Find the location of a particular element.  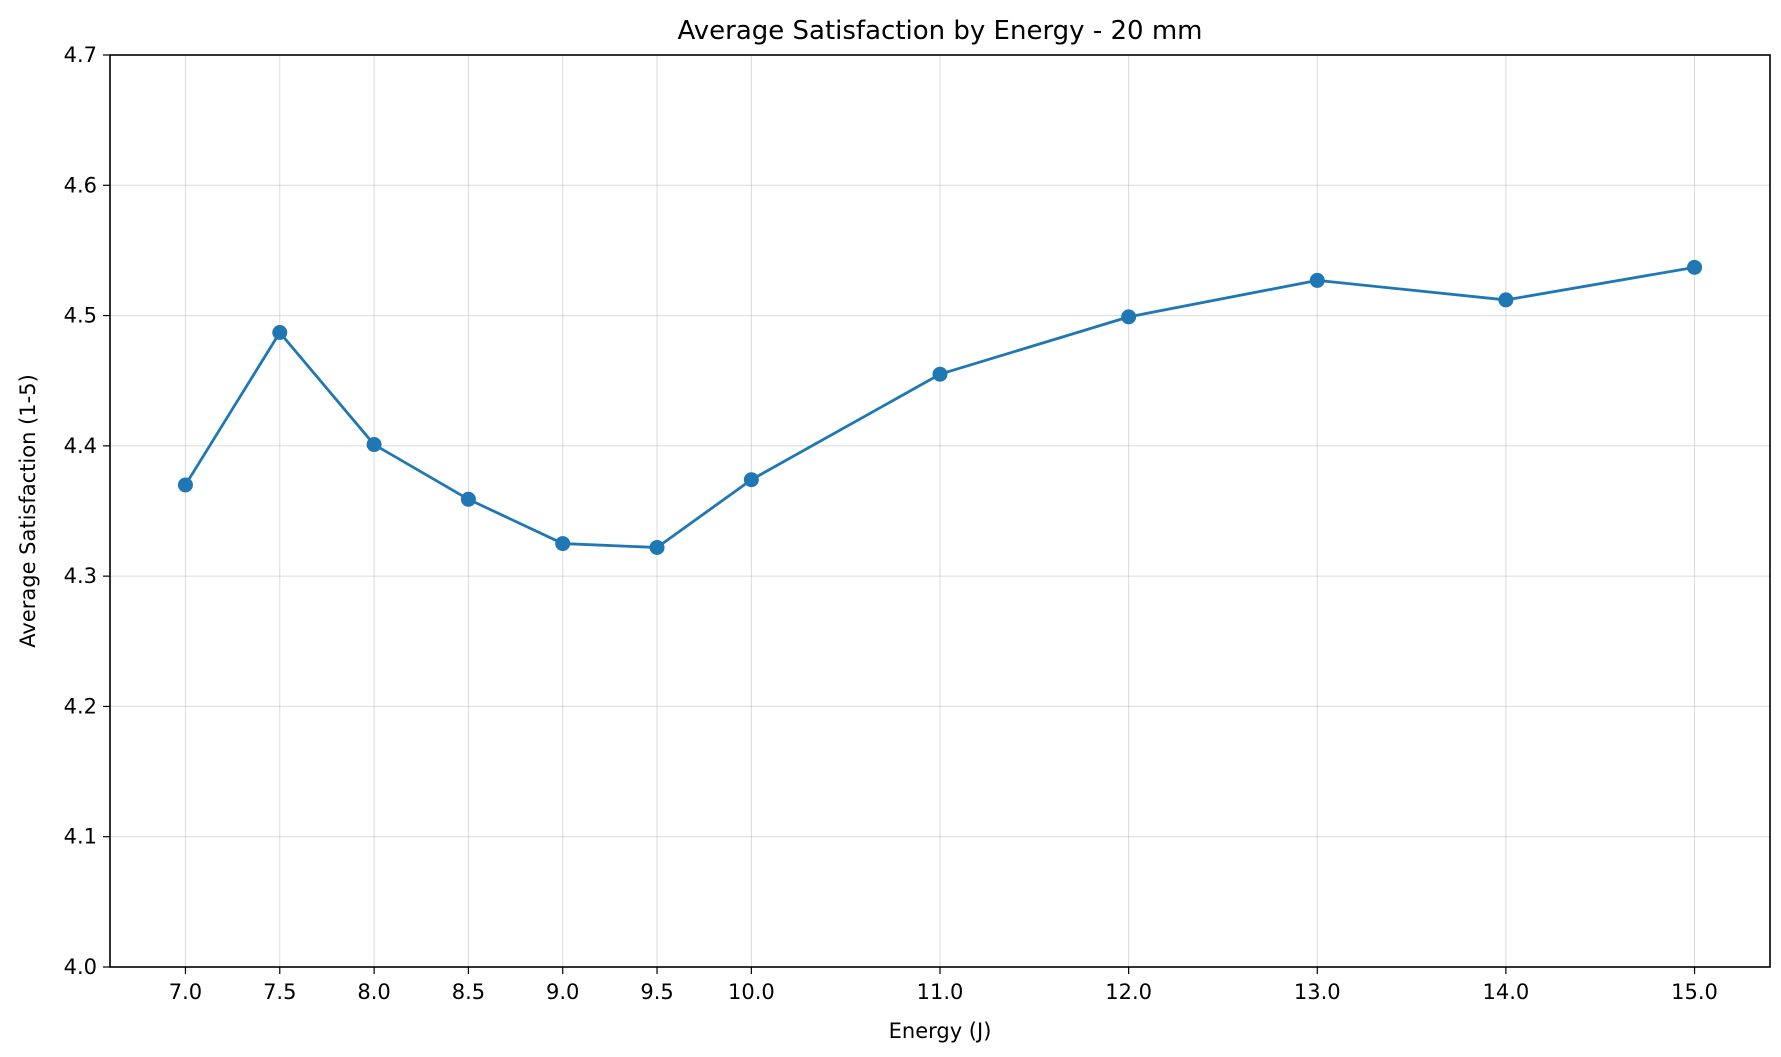

x-tick-label: 9.5 is located at coordinates (656, 992).